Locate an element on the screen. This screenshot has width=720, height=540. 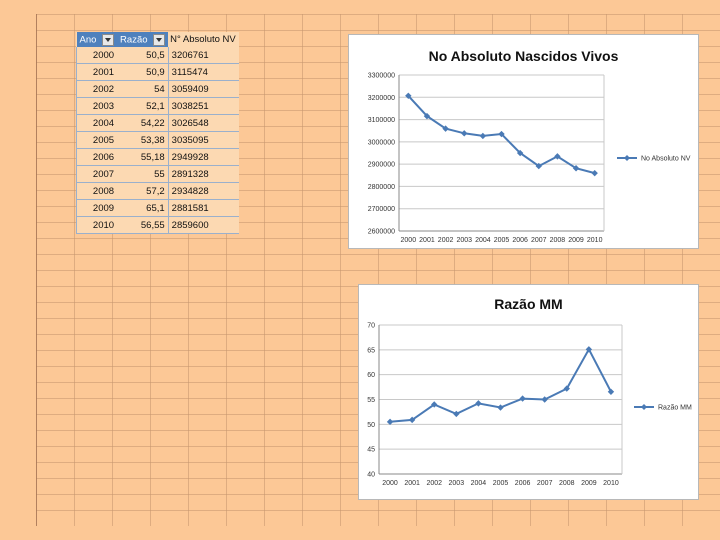
y-tick-label: 70 is located at coordinates (371, 326).